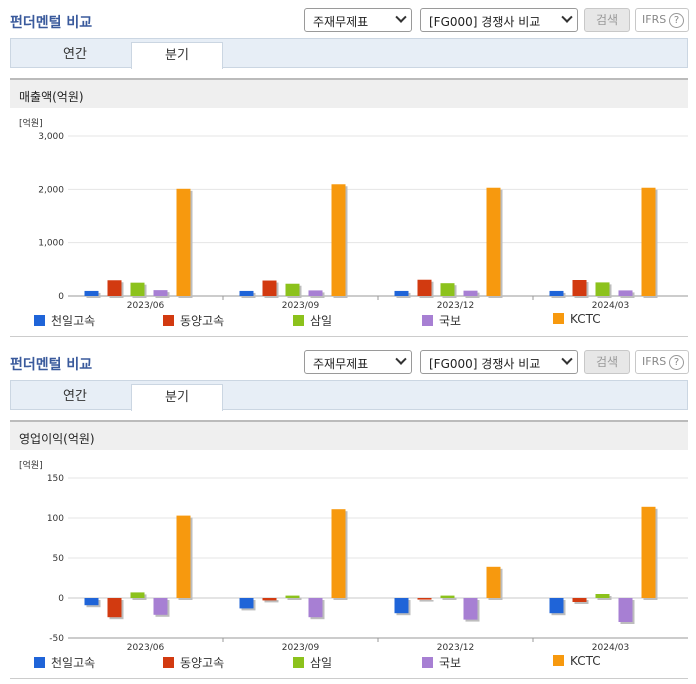  I want to click on y-tick-label: 100, so click(55, 519).